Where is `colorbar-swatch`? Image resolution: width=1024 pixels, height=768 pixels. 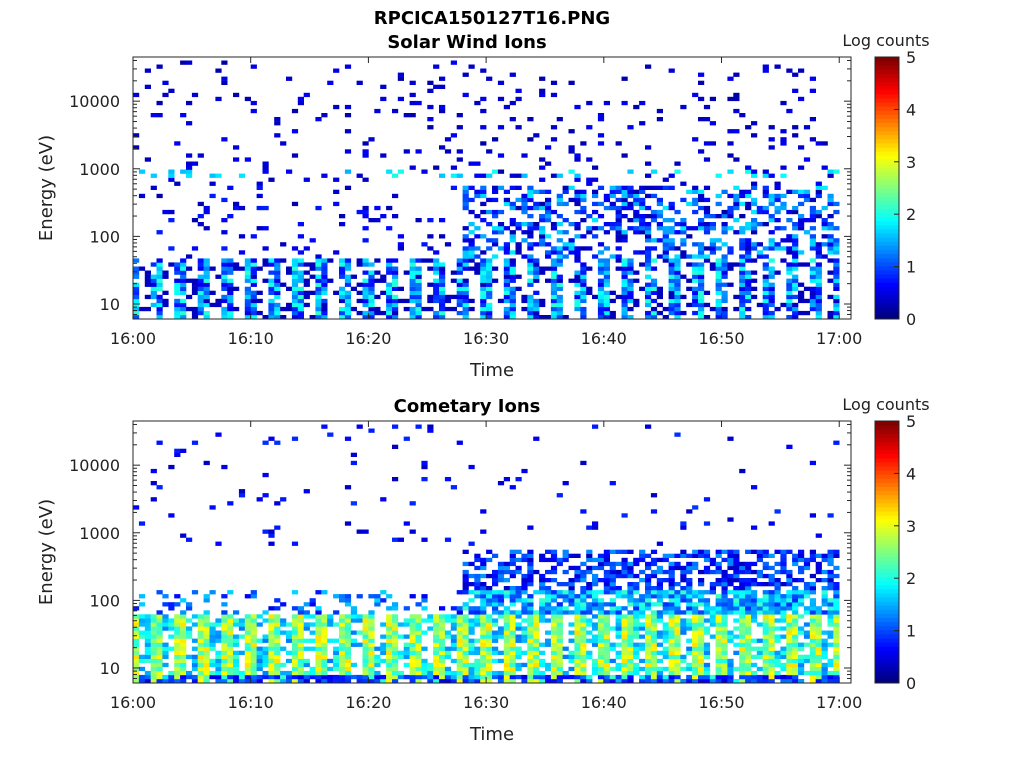
colorbar-swatch is located at coordinates (887, 141).